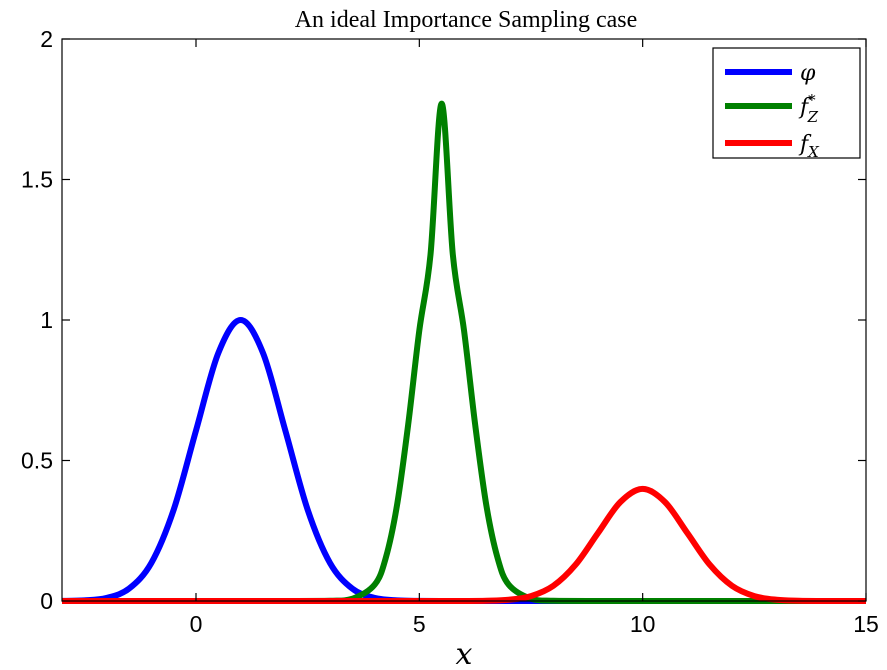 Image resolution: width=887 pixels, height=670 pixels. I want to click on y-tick-label: 0.5, so click(37, 461).